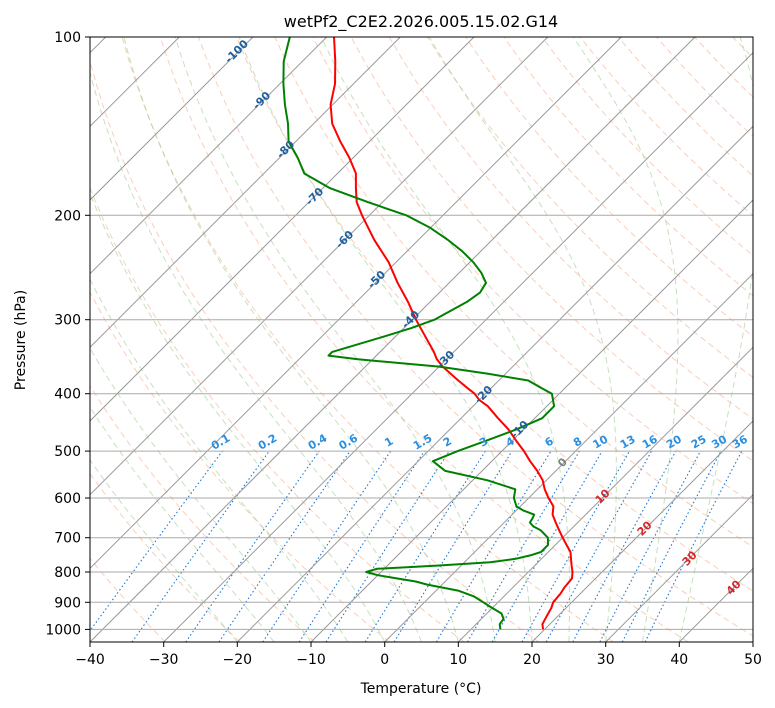 The height and width of the screenshot is (708, 775). What do you see at coordinates (318, 441) in the screenshot?
I see `mixing-ratio-label: 0.4` at bounding box center [318, 441].